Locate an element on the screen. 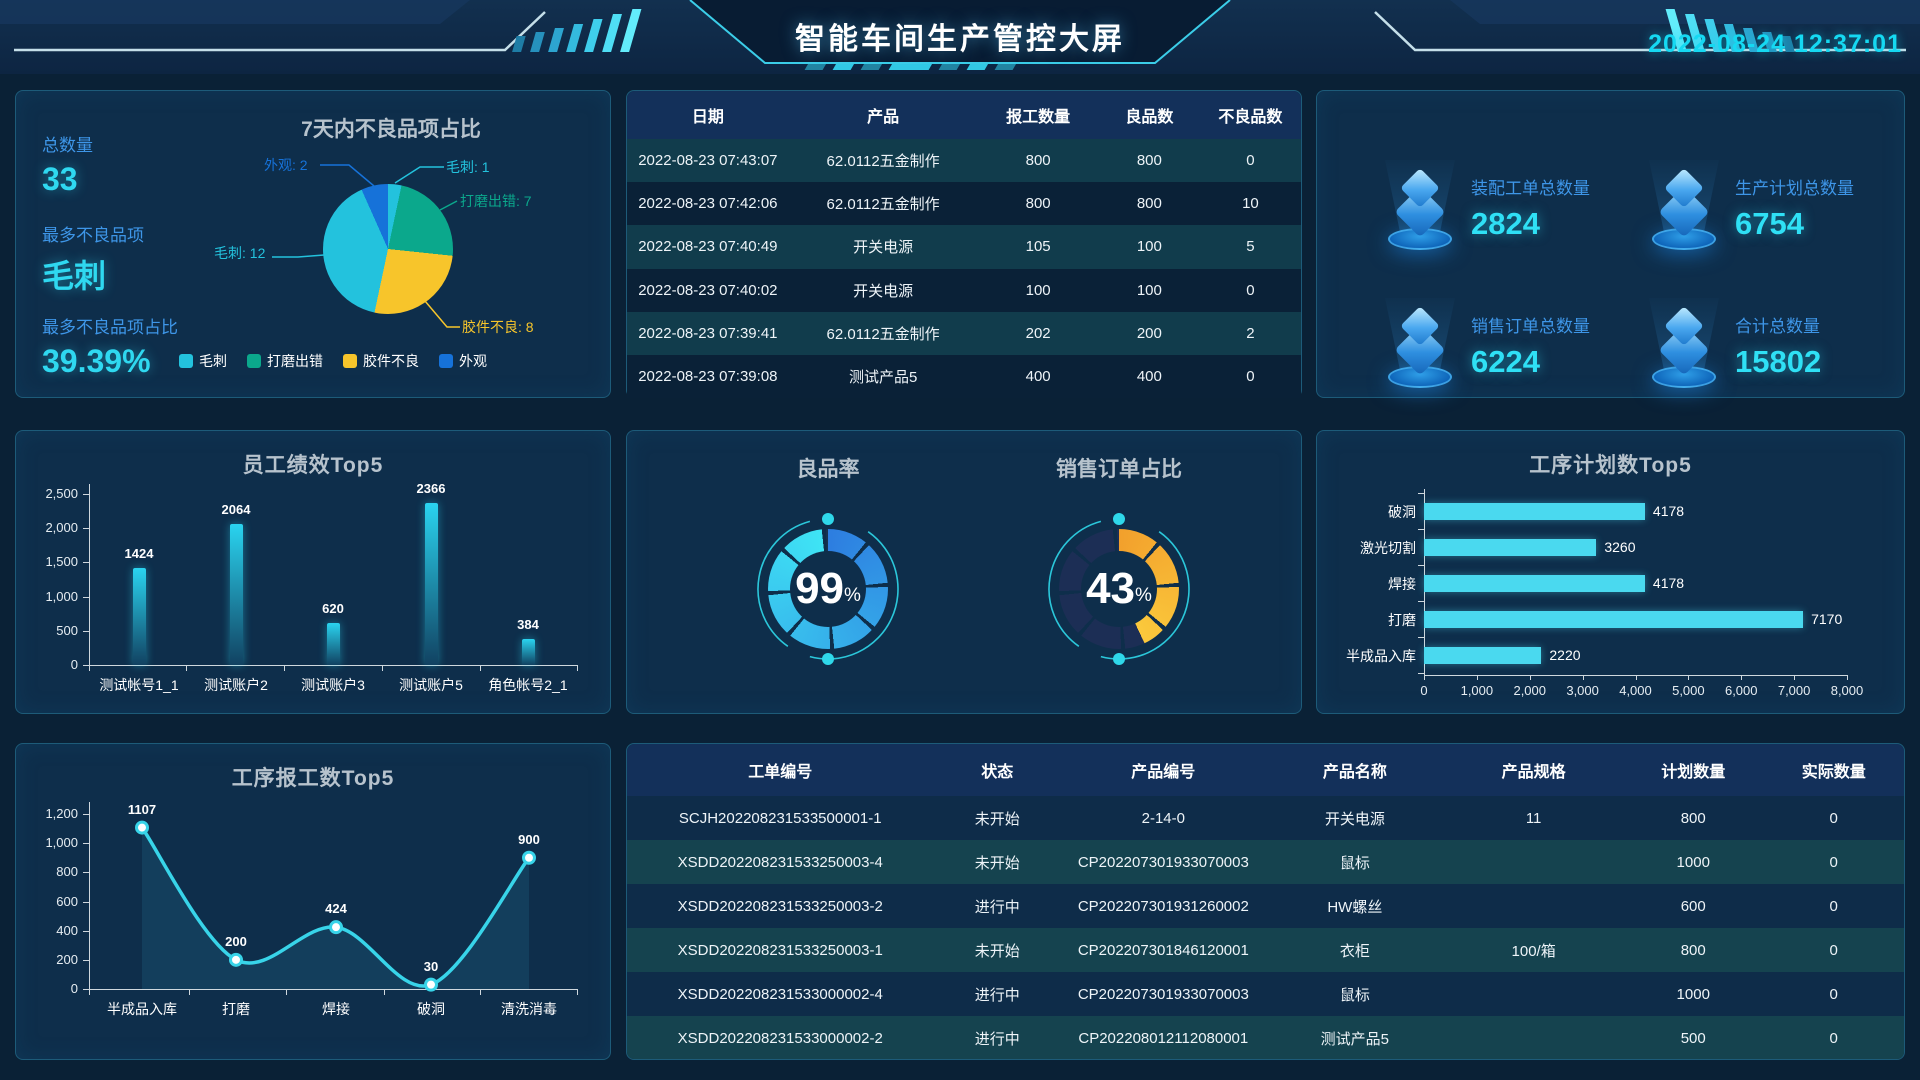  x-category-label: 打磨 is located at coordinates (236, 1009).